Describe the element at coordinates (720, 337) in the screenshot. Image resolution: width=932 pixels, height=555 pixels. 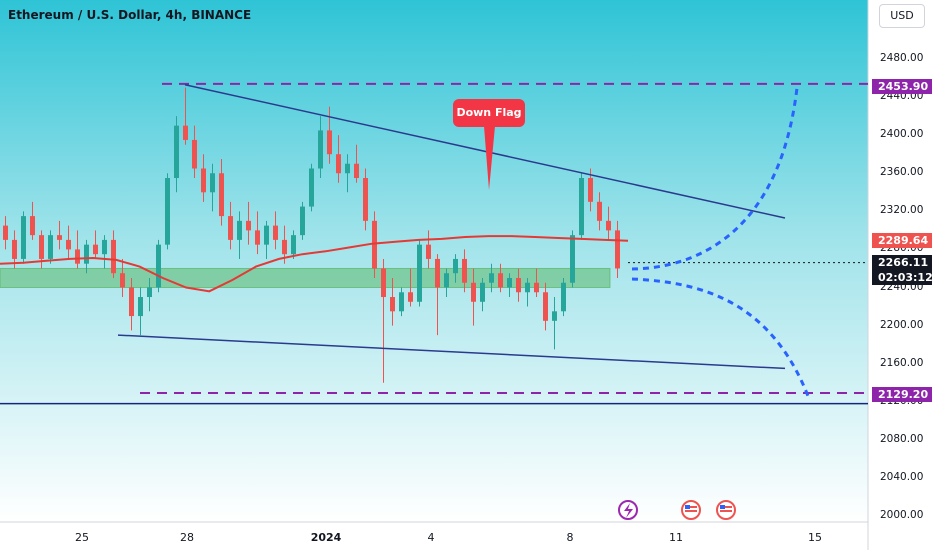
I see `bearish-projection` at that location.